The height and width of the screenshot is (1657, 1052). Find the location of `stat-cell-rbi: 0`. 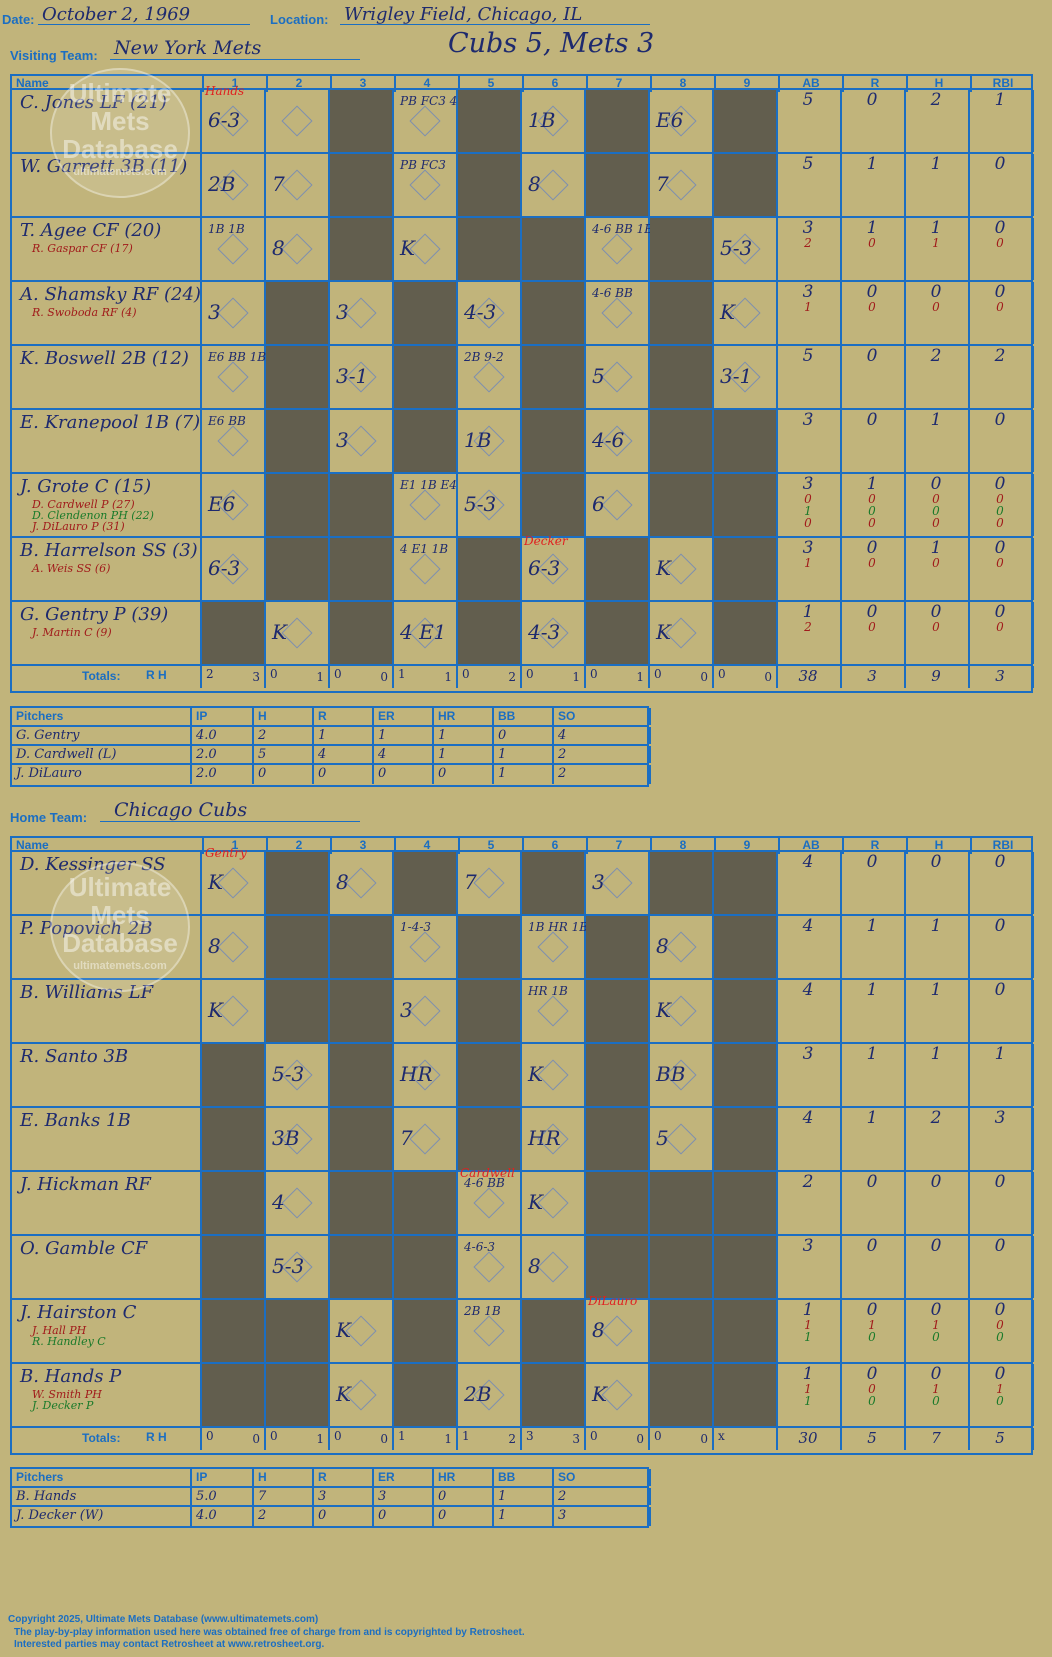

stat-cell-rbi: 0 is located at coordinates (1002, 947).